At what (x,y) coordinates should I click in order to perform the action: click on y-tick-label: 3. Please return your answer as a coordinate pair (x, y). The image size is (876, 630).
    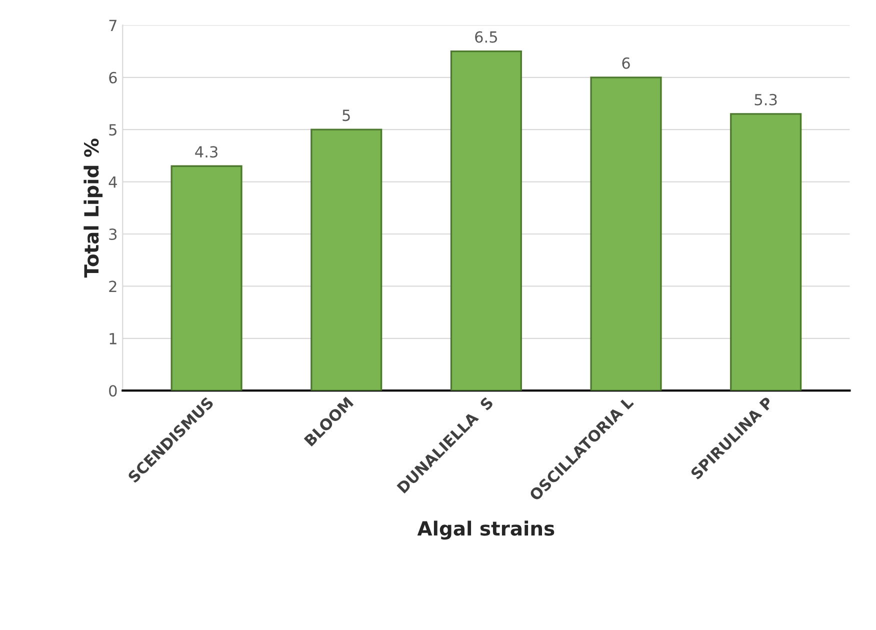
    Looking at the image, I should click on (113, 234).